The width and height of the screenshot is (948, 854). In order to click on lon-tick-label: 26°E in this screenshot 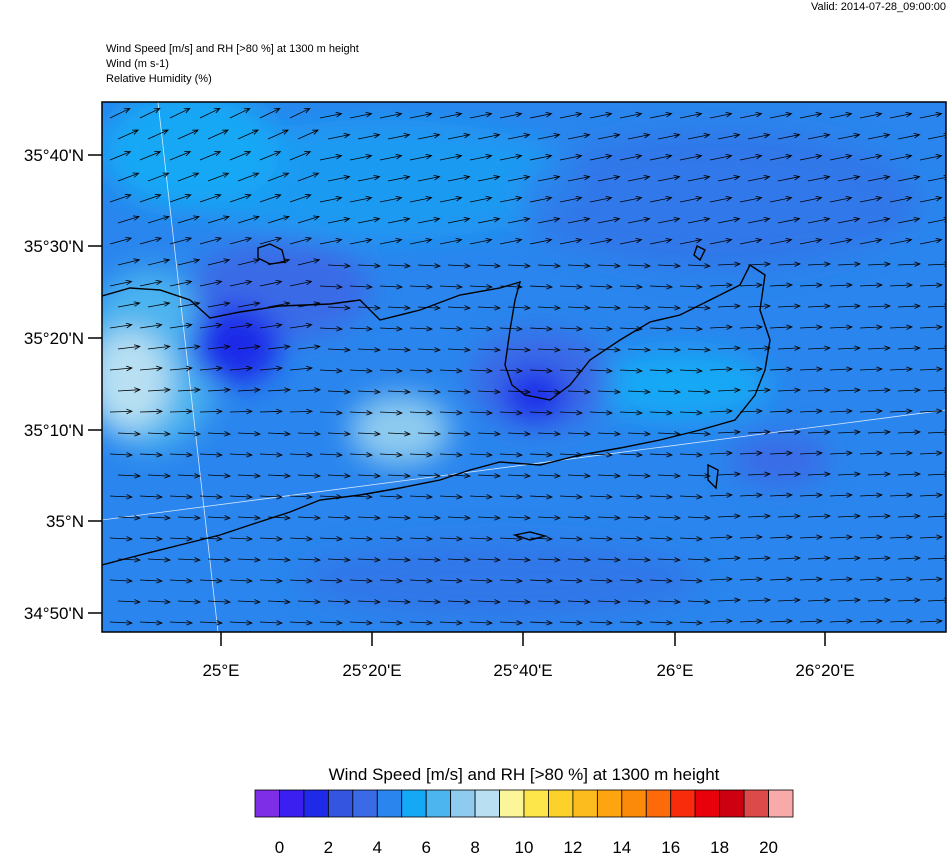, I will do `click(674, 670)`.